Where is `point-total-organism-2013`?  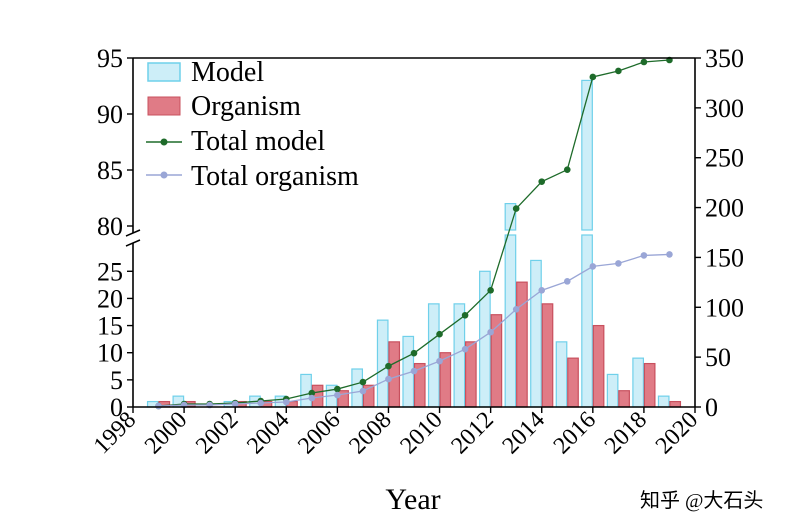 point-total-organism-2013 is located at coordinates (516, 309).